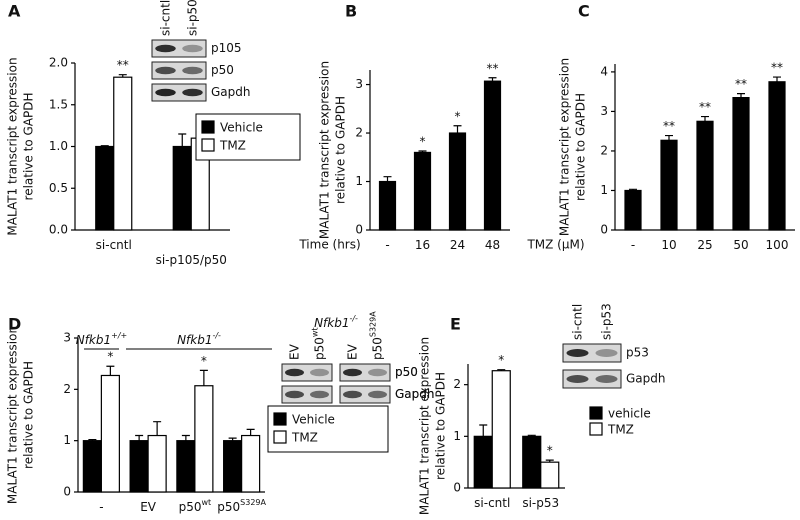 Image resolution: width=800 pixels, height=520 pixels. Describe the element at coordinates (319, 348) in the screenshot. I see `blot-lane-label-main: p50` at that location.